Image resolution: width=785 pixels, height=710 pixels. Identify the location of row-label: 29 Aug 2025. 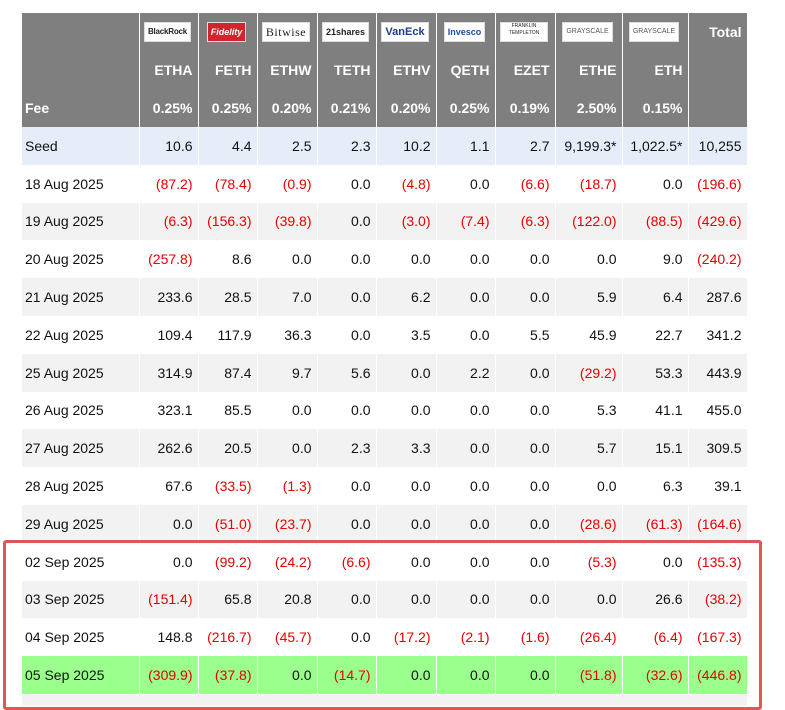
(81, 523).